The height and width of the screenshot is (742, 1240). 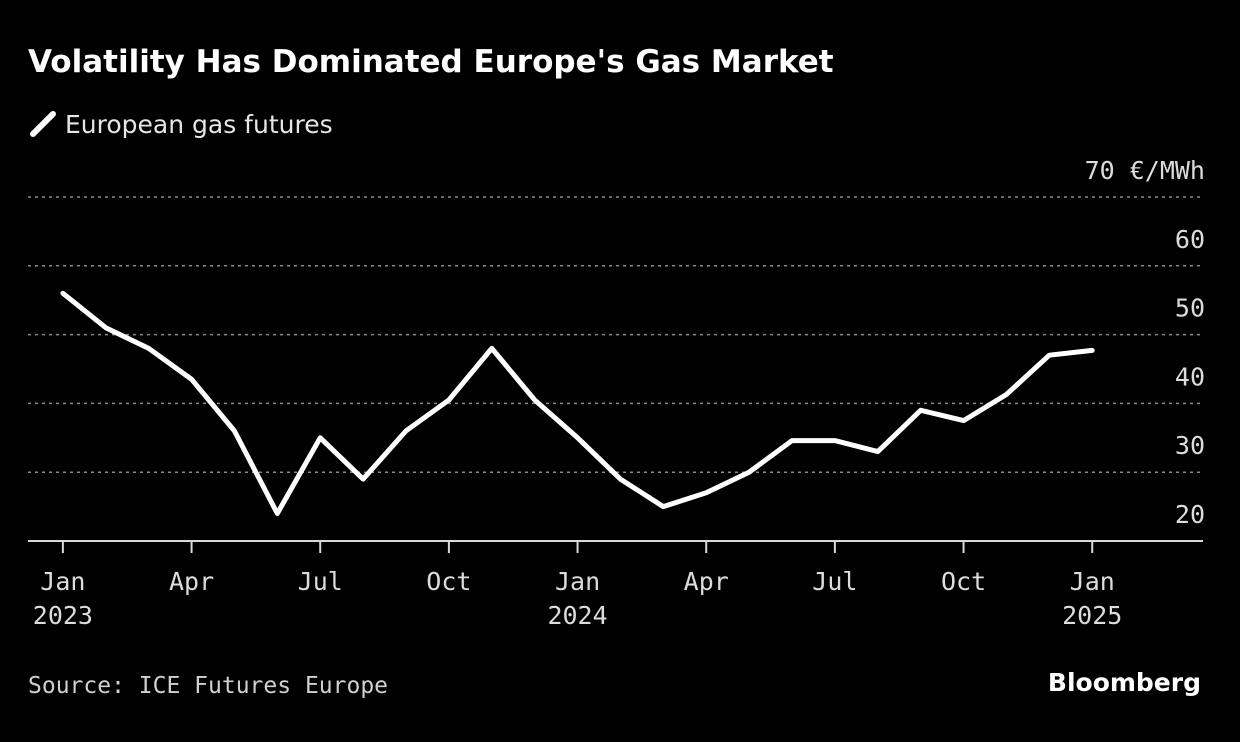 What do you see at coordinates (1190, 376) in the screenshot?
I see `y-tick-label: 40` at bounding box center [1190, 376].